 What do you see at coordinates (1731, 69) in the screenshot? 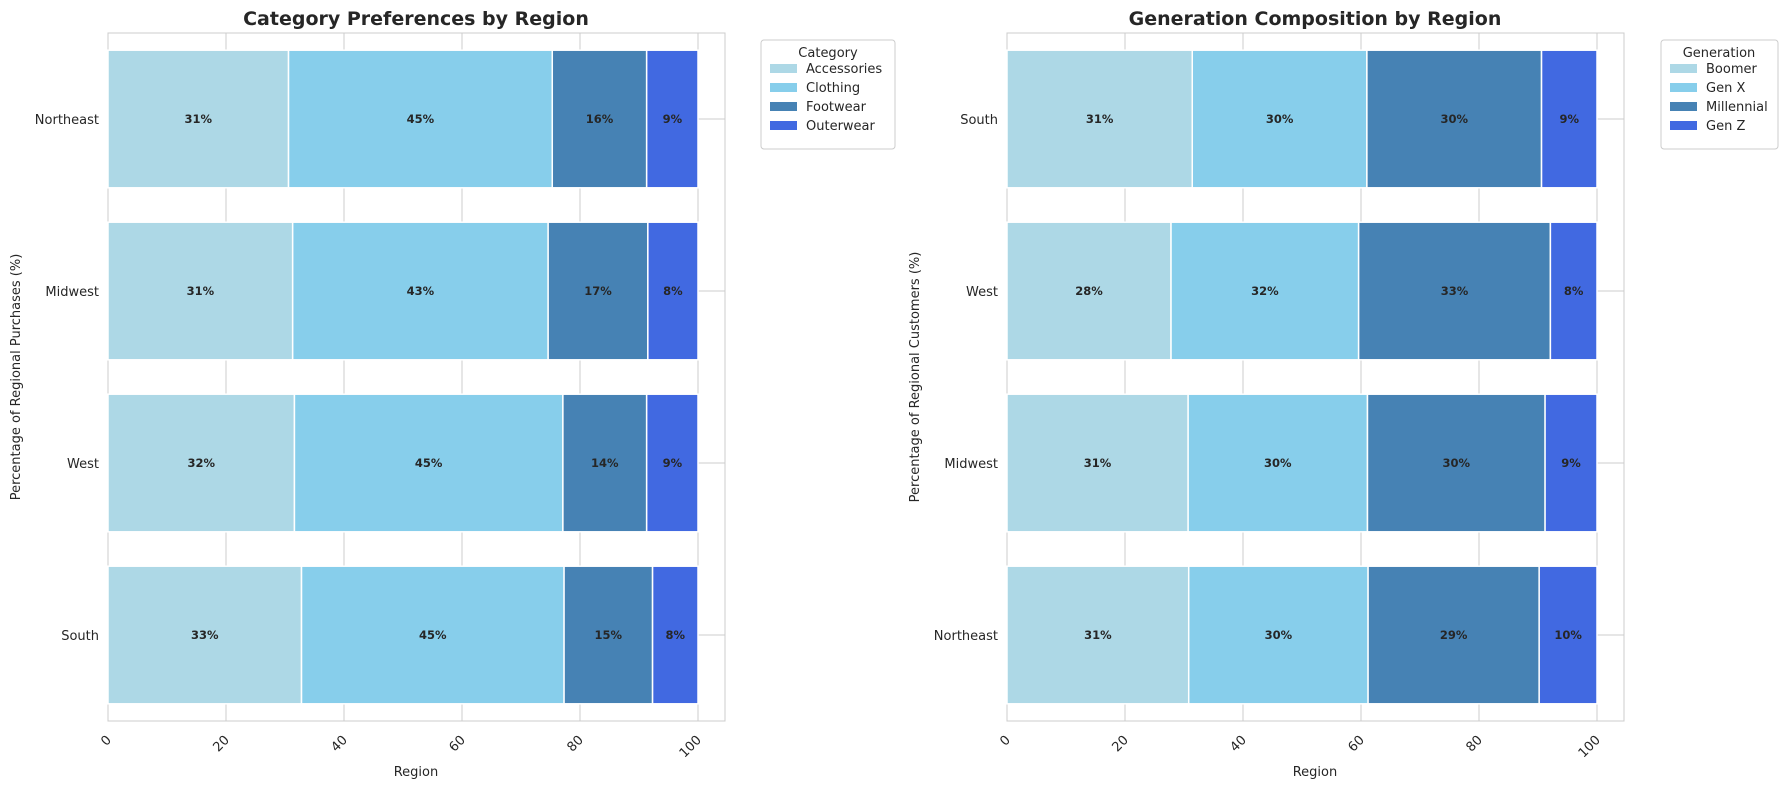
I see `legend-label: Boomer` at bounding box center [1731, 69].